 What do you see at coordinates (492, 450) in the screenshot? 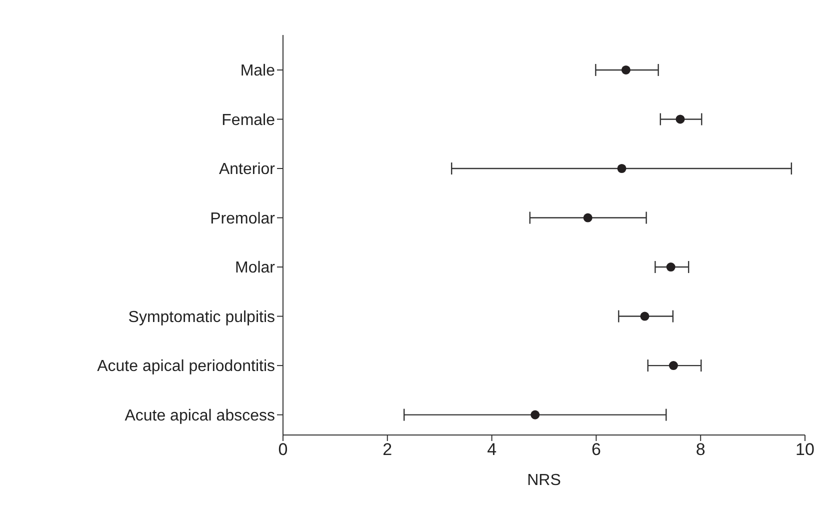
I see `x-tick-label: 4` at bounding box center [492, 450].